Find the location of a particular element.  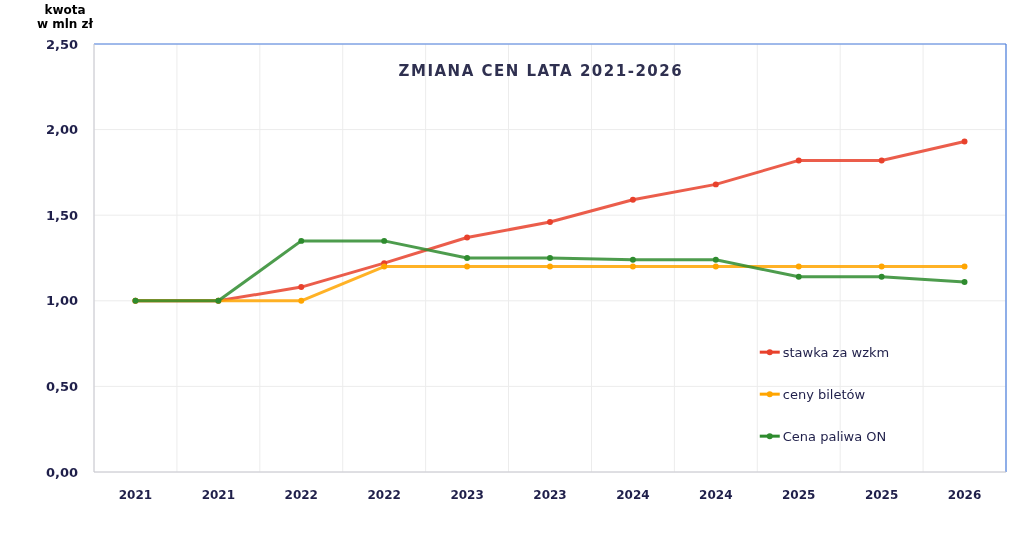

y-tick-label: 2,50 is located at coordinates (61, 44).